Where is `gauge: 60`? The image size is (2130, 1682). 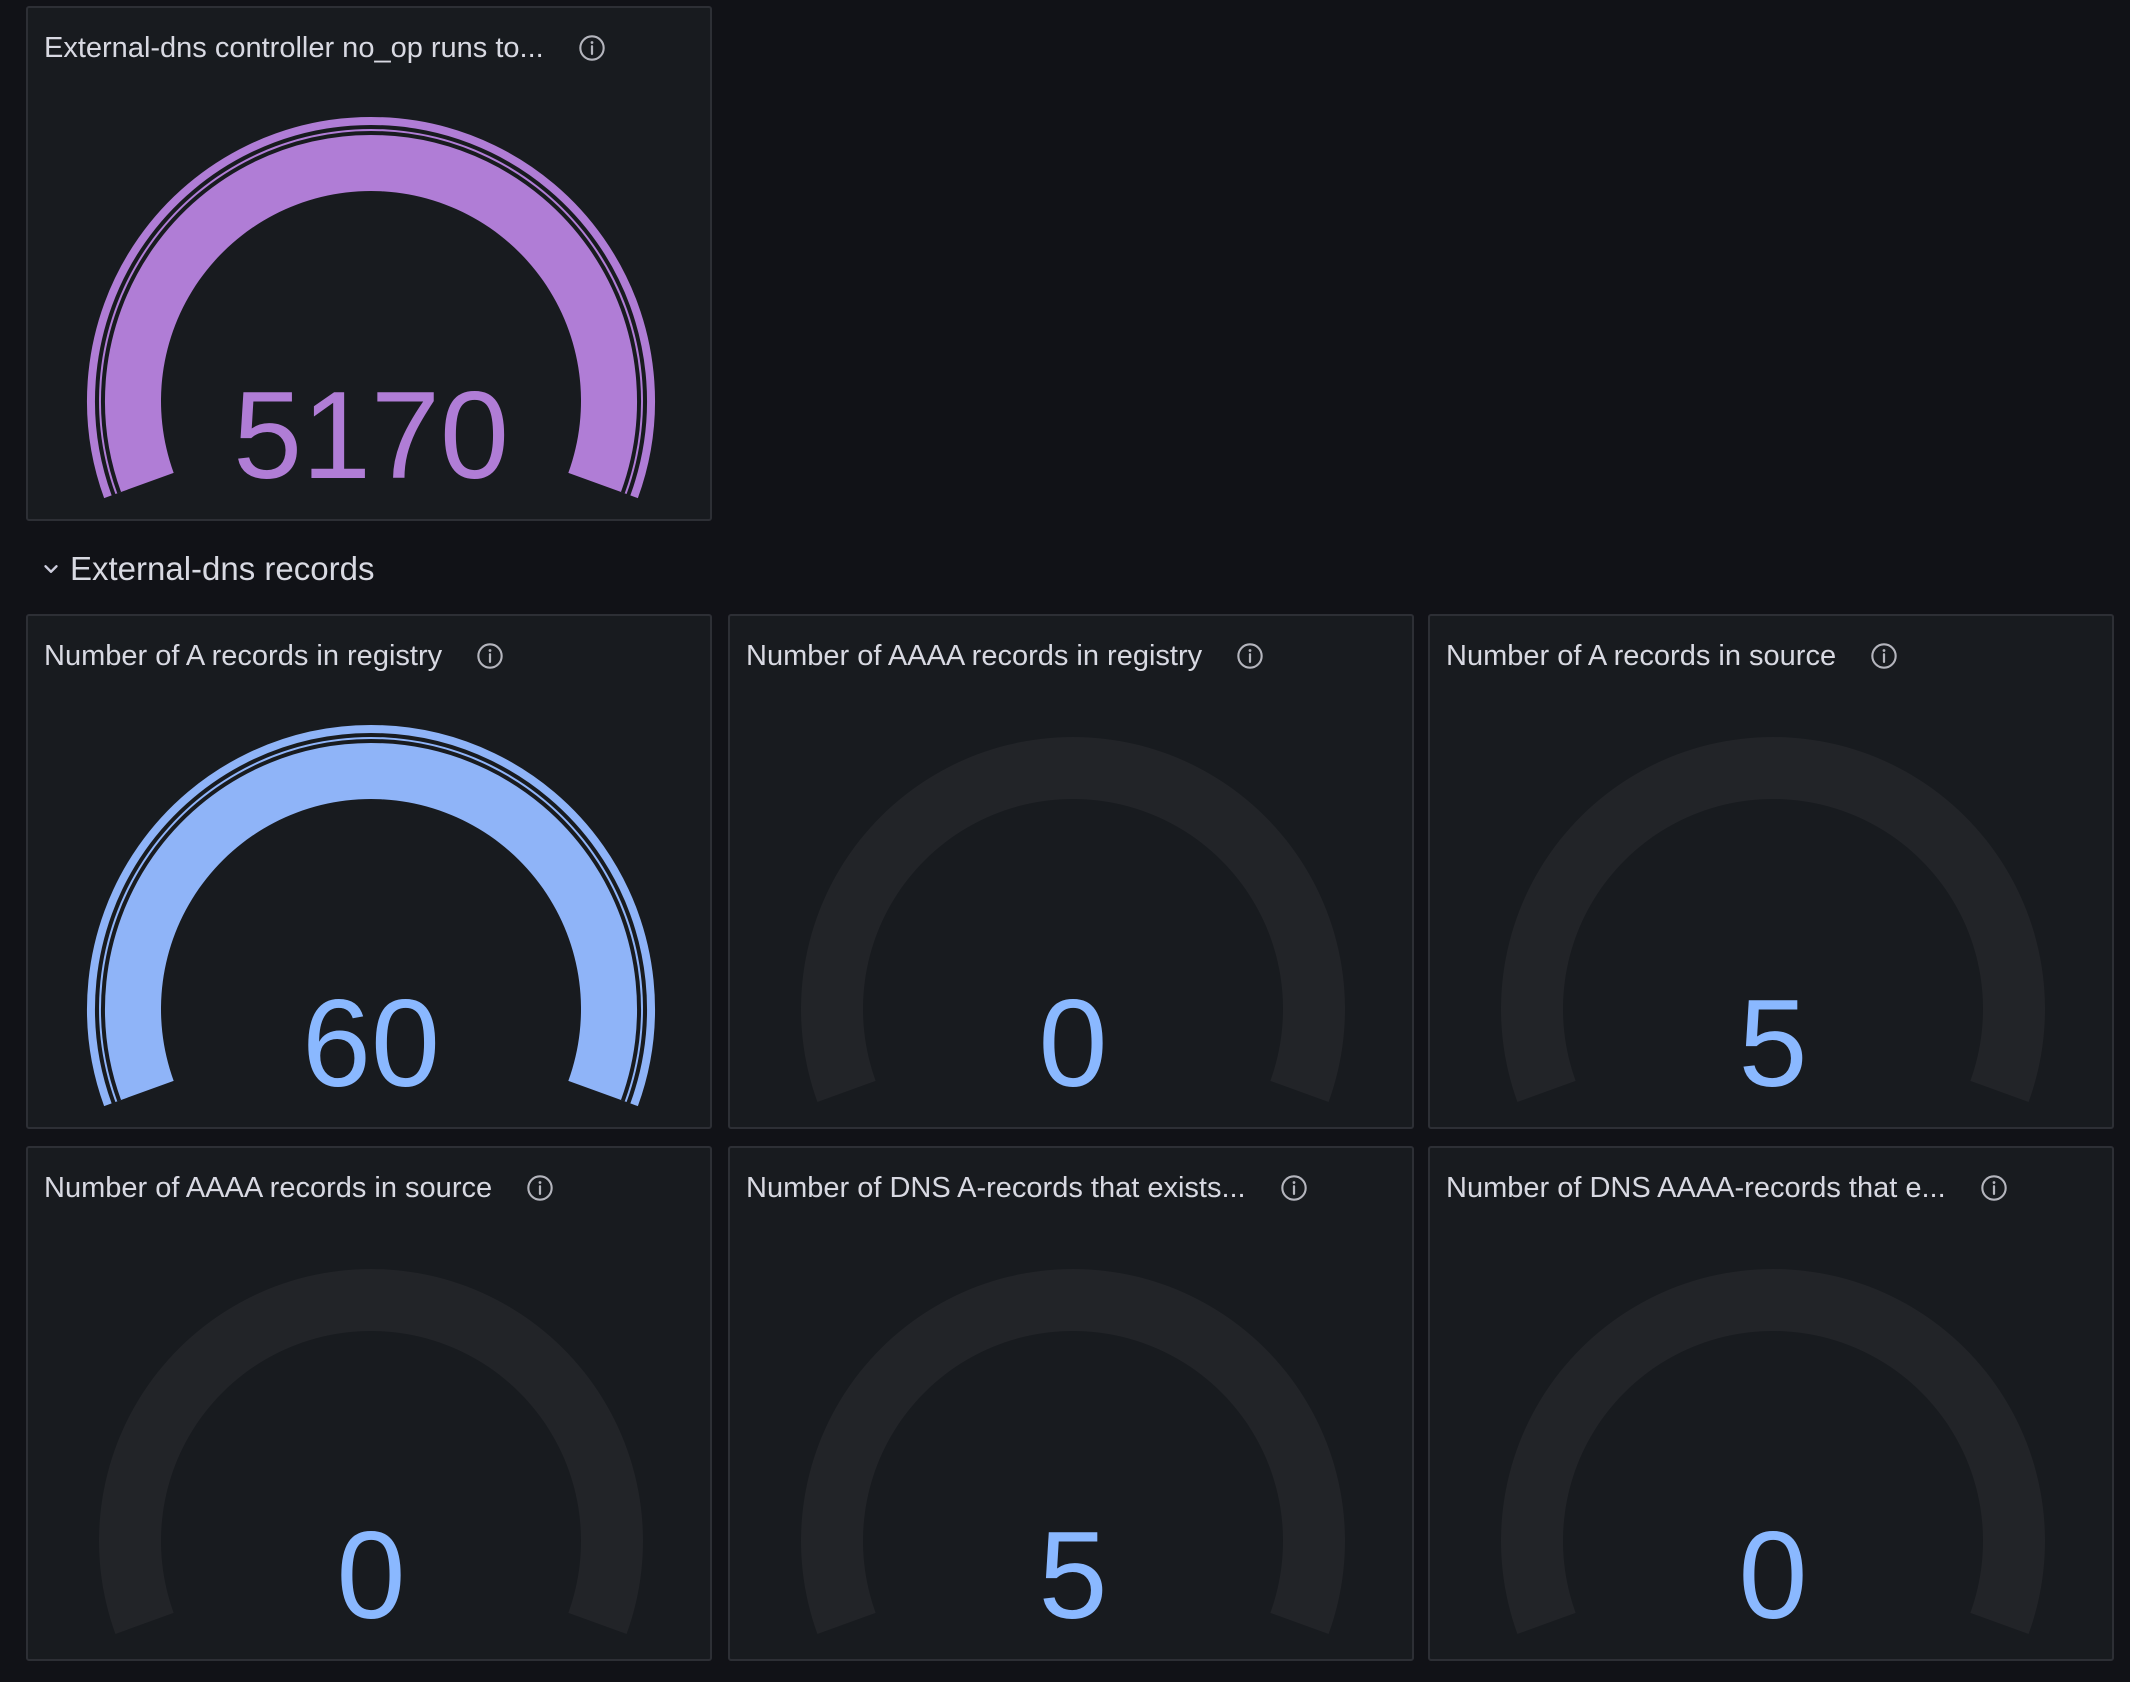 gauge: 60 is located at coordinates (371, 919).